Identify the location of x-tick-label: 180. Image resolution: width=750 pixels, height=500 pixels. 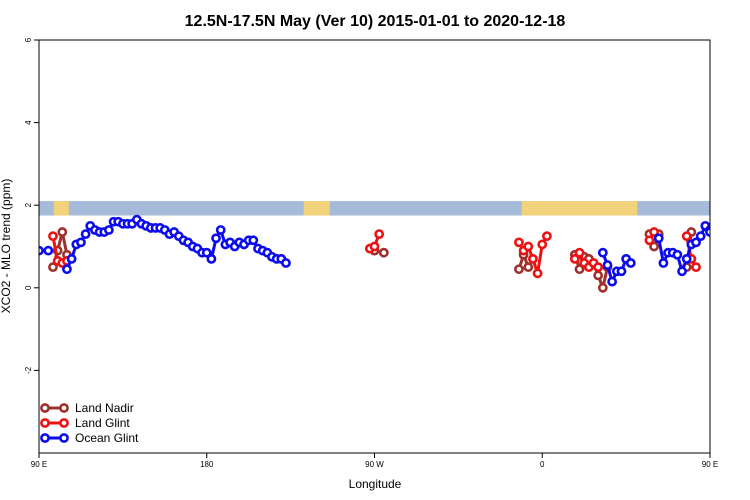
(207, 464).